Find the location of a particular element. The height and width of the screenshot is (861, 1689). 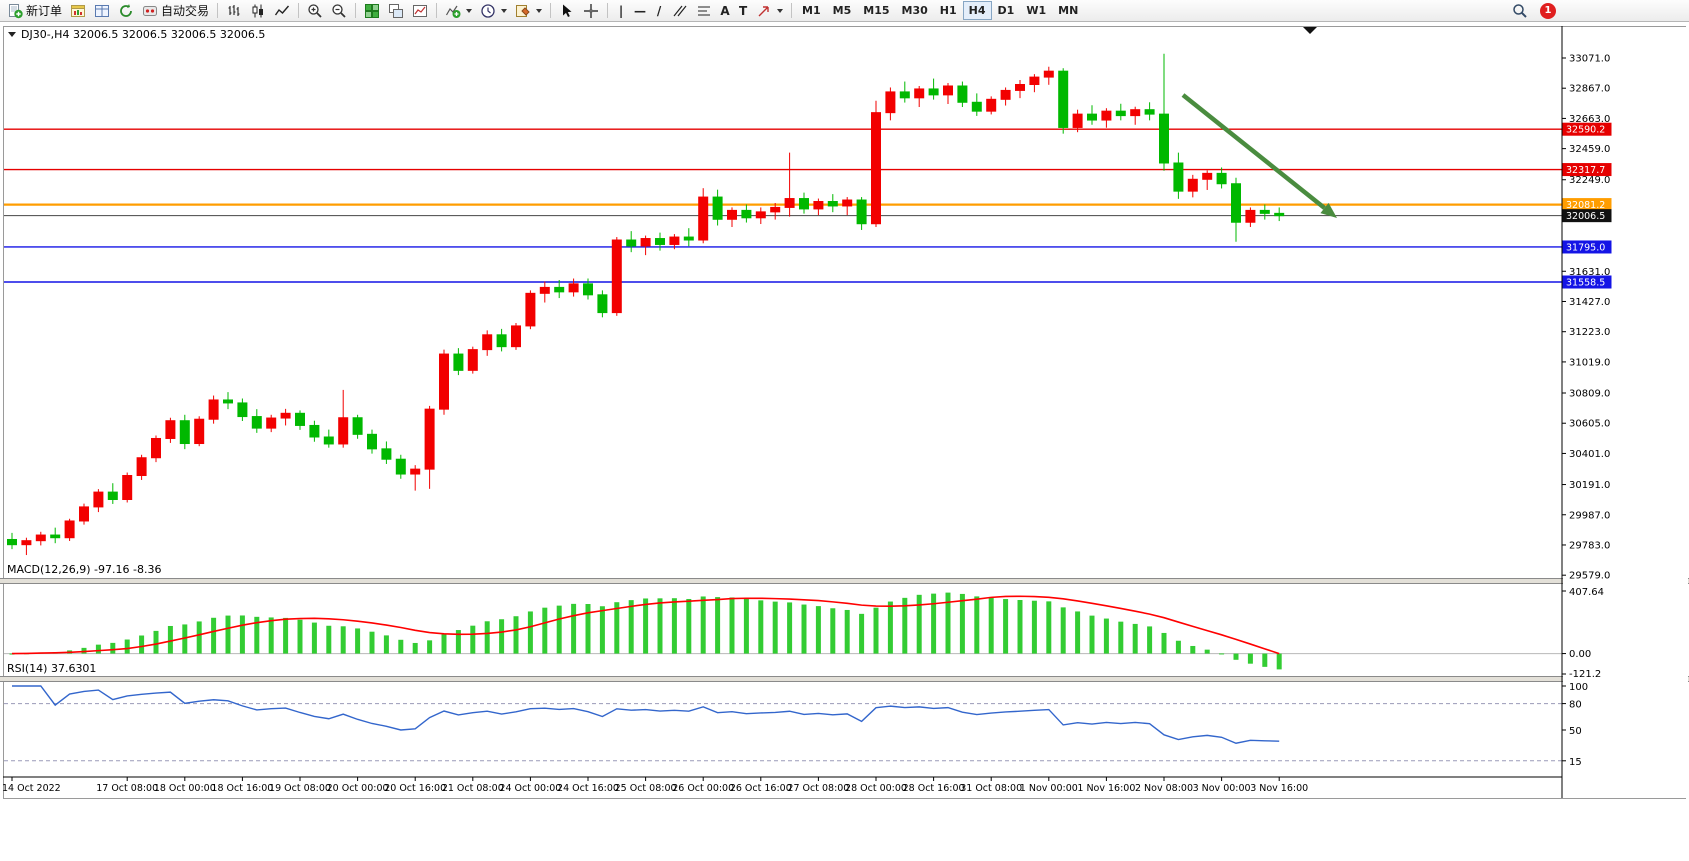

svg-text: 32317.7 is located at coordinates (1585, 170).